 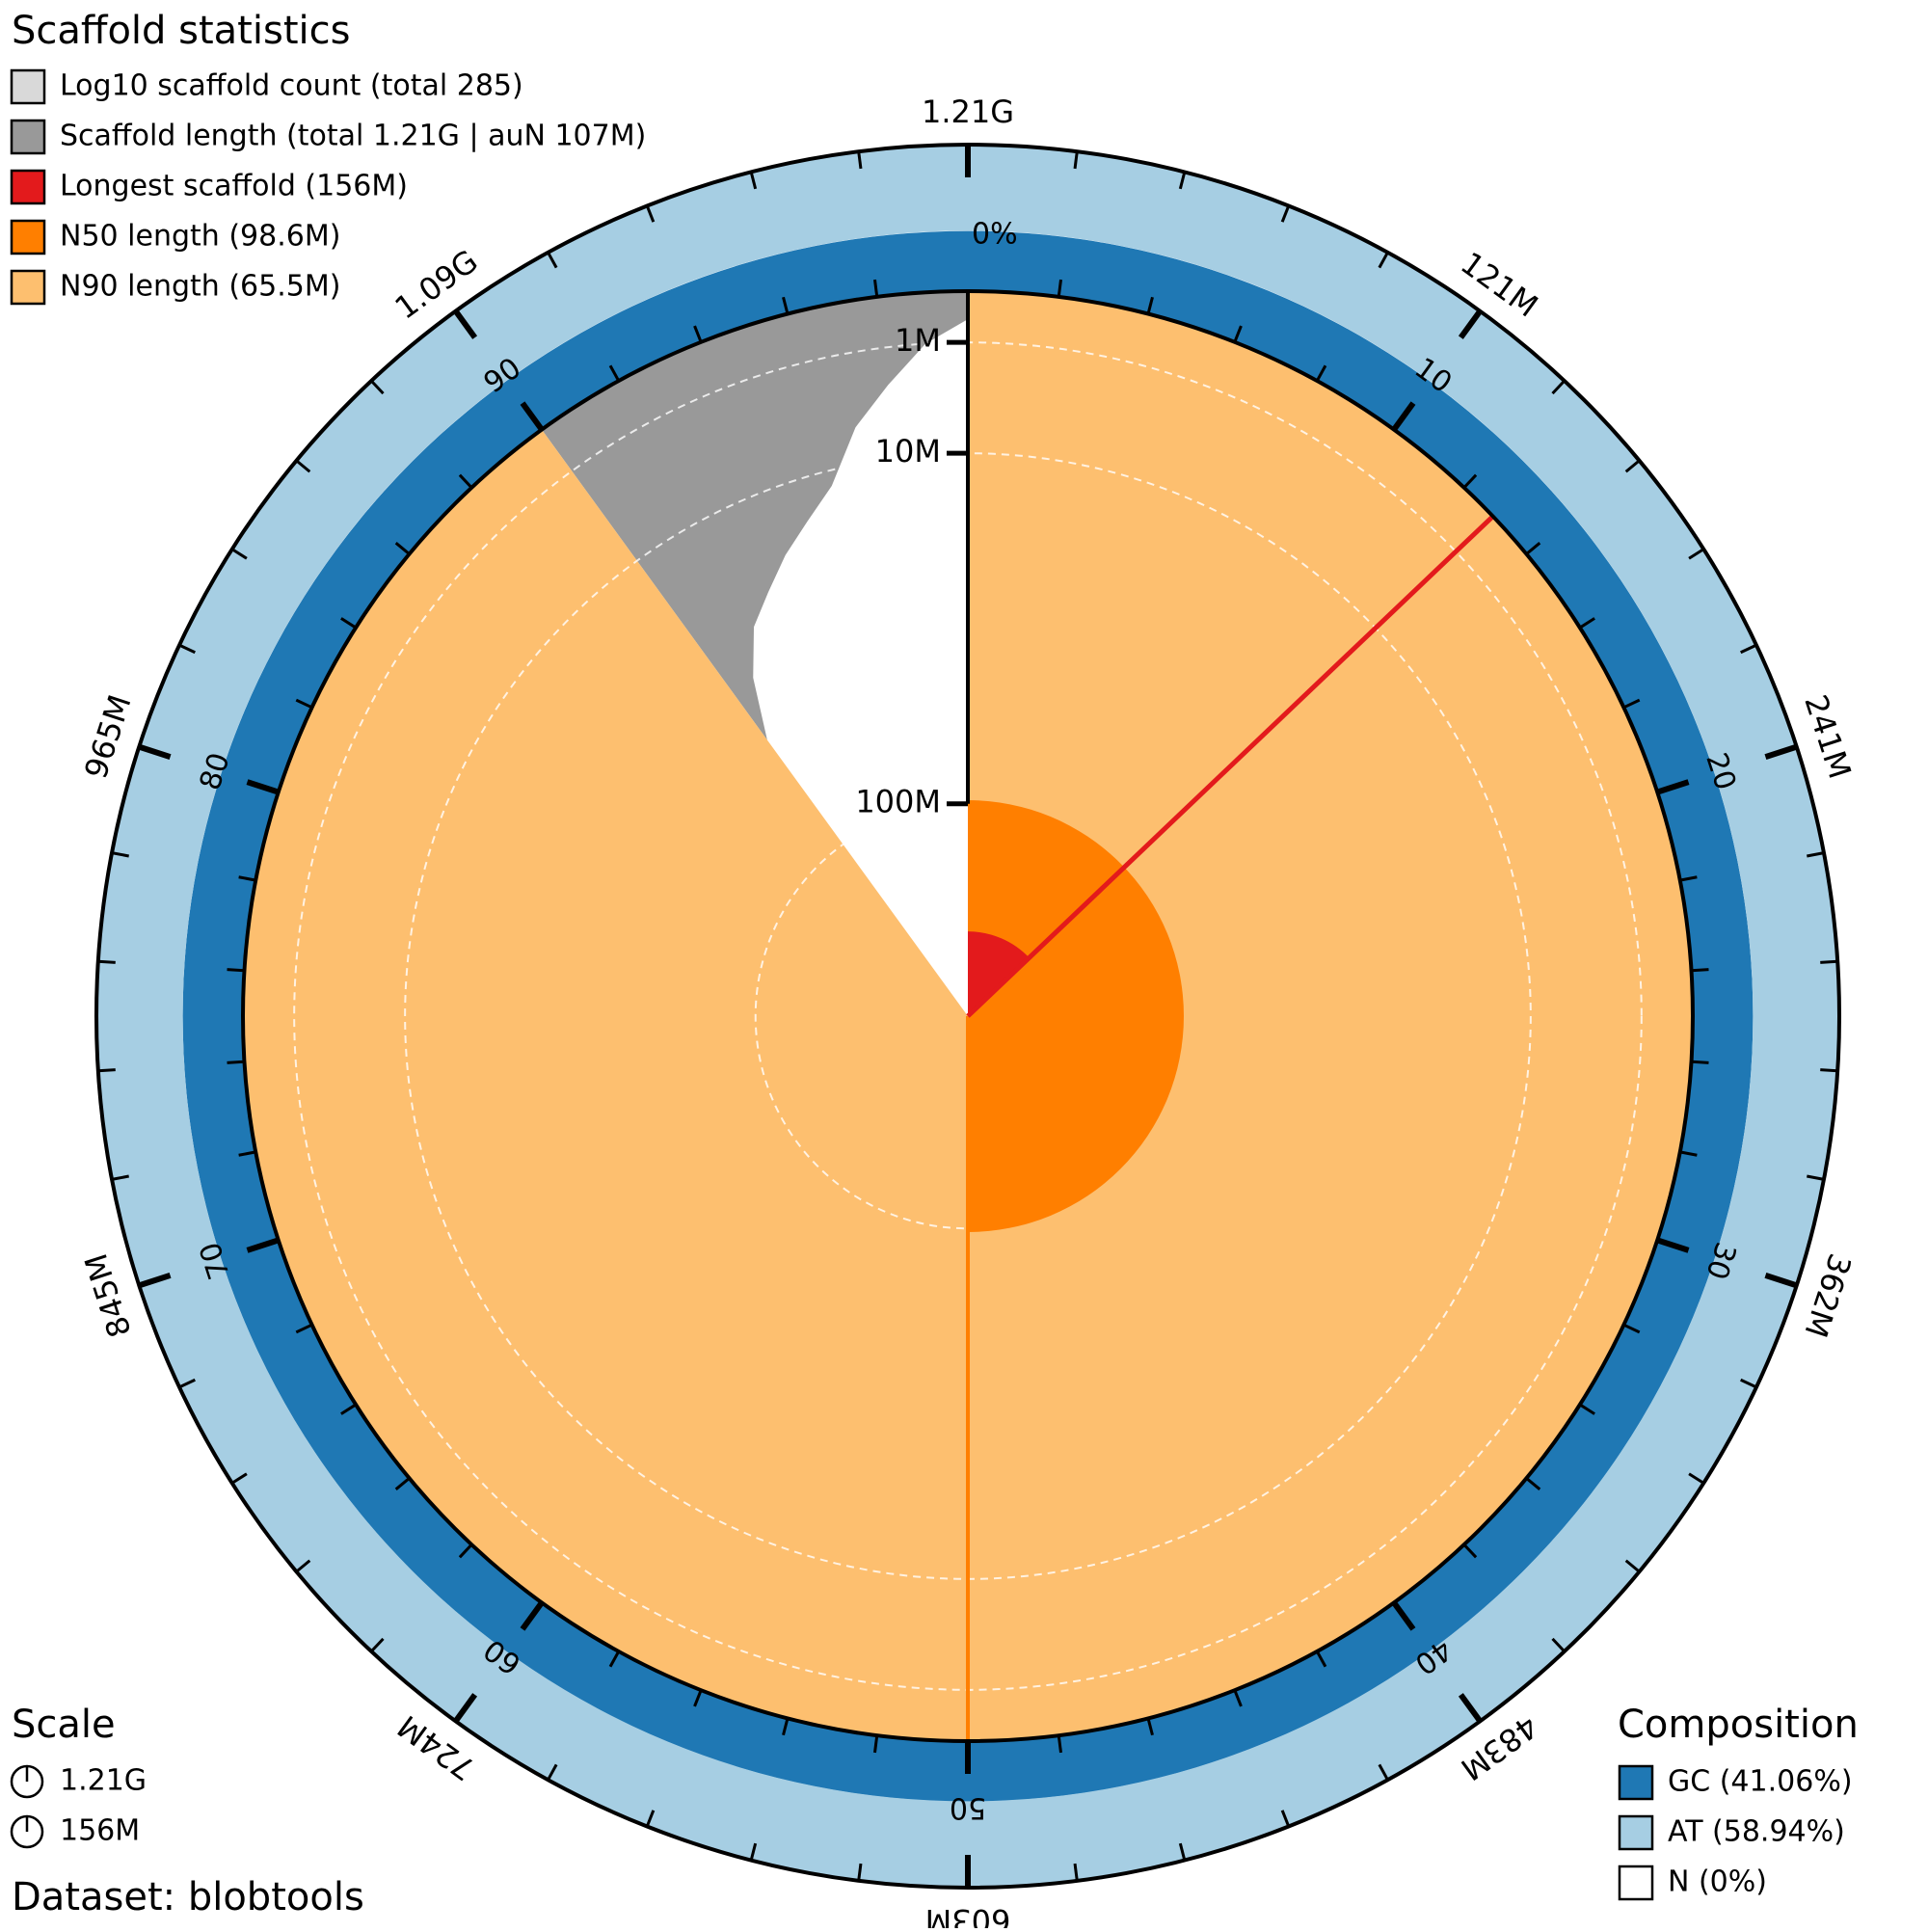 What do you see at coordinates (968, 1915) in the screenshot?
I see `length-tick-label: 603M` at bounding box center [968, 1915].